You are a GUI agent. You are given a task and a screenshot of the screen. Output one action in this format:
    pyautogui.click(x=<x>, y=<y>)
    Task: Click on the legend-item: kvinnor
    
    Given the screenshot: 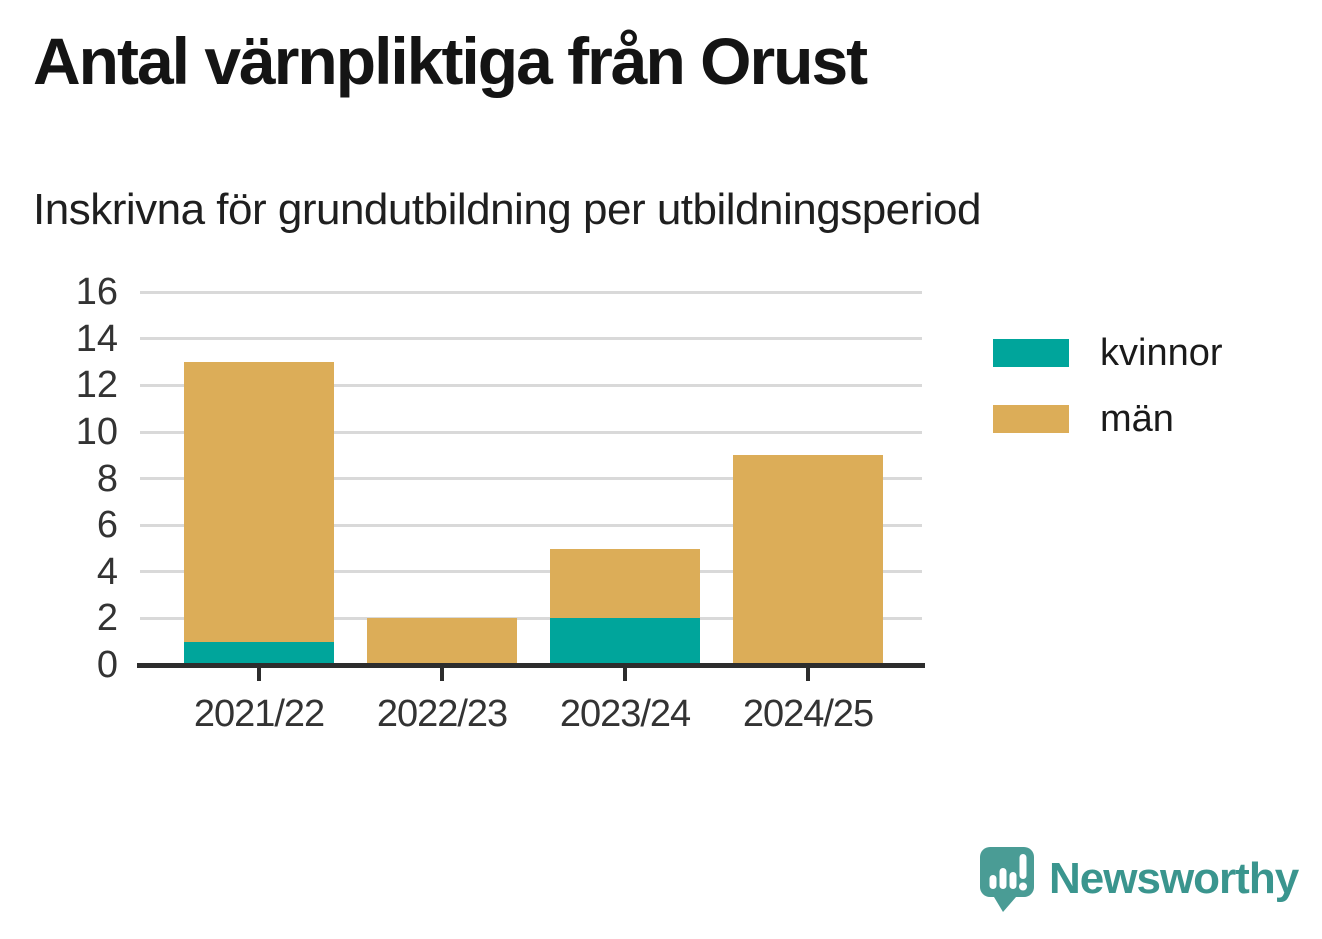 What is the action you would take?
    pyautogui.click(x=1108, y=353)
    